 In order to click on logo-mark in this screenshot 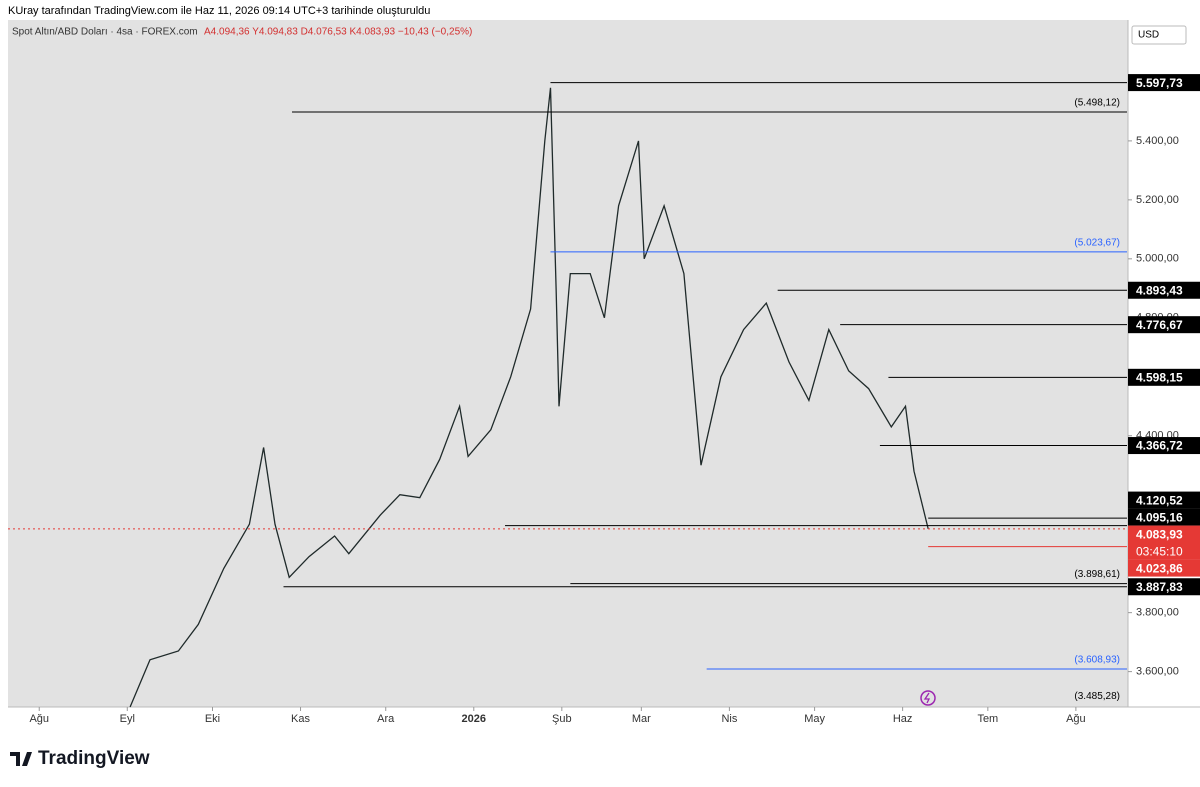, I will do `click(21, 759)`.